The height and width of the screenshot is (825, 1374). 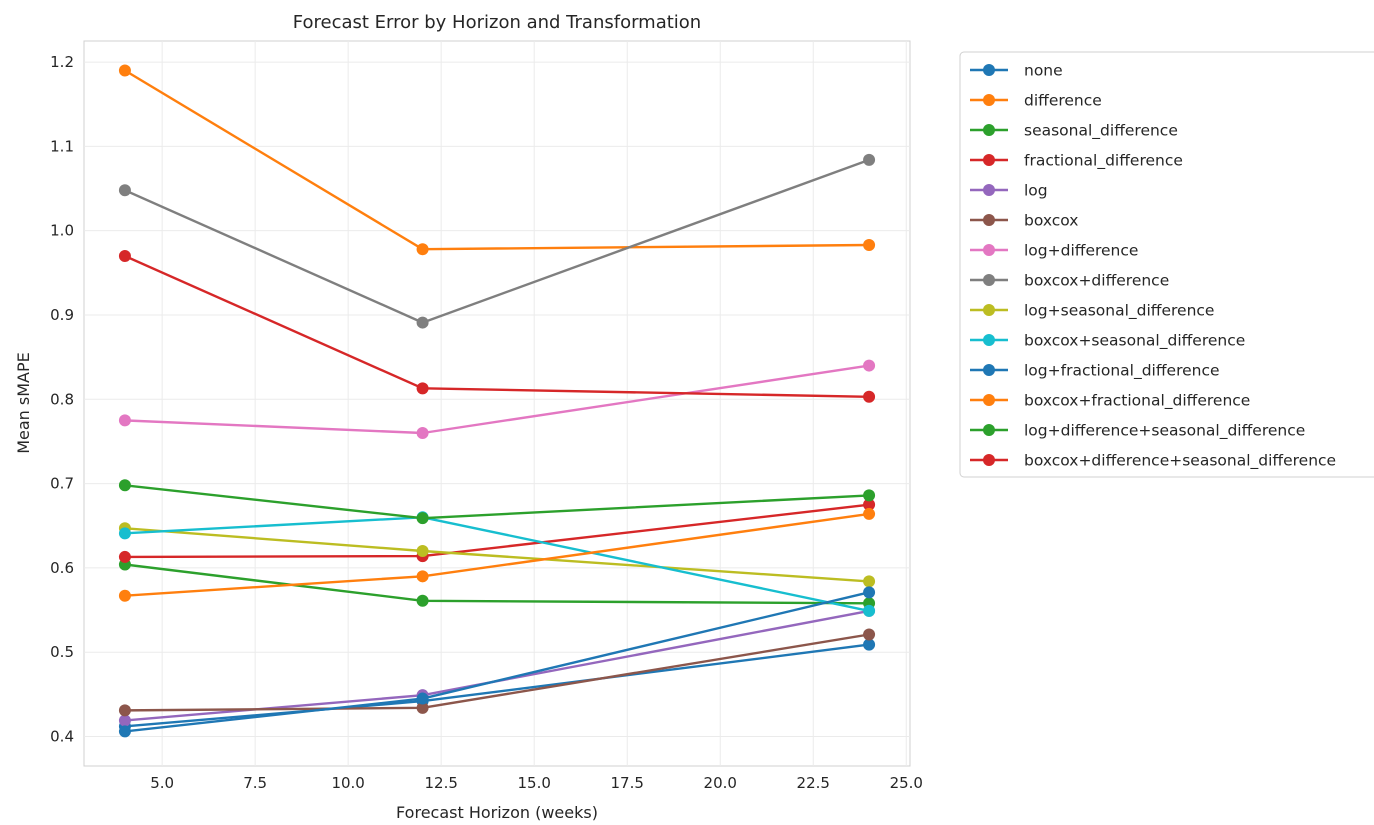 I want to click on y-tick-label: 0.8, so click(x=62, y=399).